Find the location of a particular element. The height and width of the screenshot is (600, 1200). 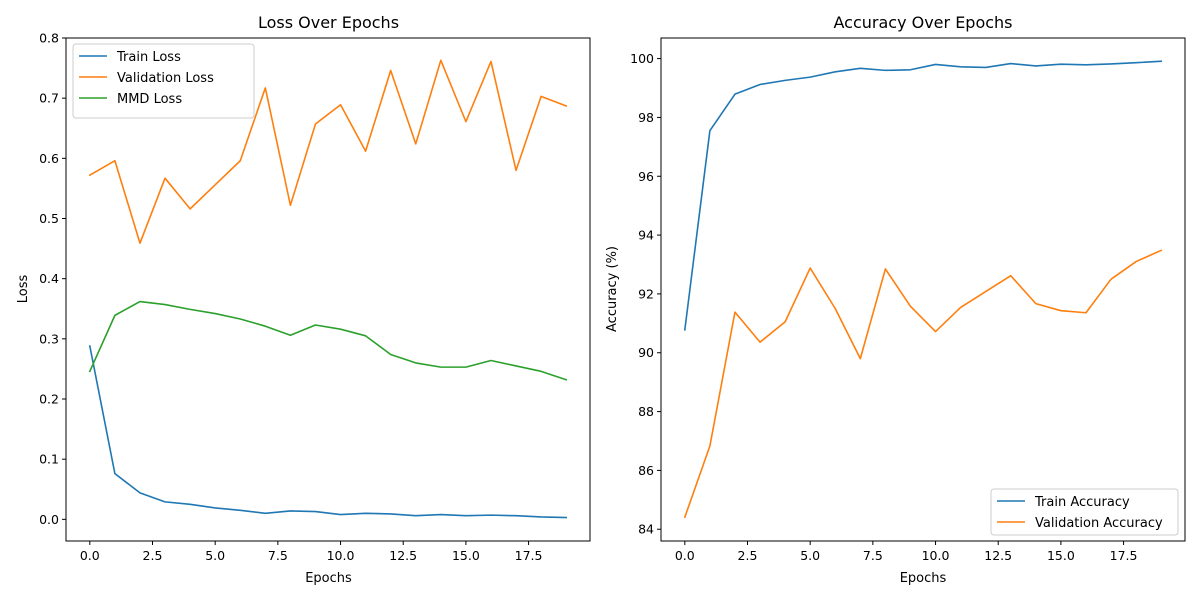

accuracy-chart-title: Accuracy Over Epochs is located at coordinates (922, 22).